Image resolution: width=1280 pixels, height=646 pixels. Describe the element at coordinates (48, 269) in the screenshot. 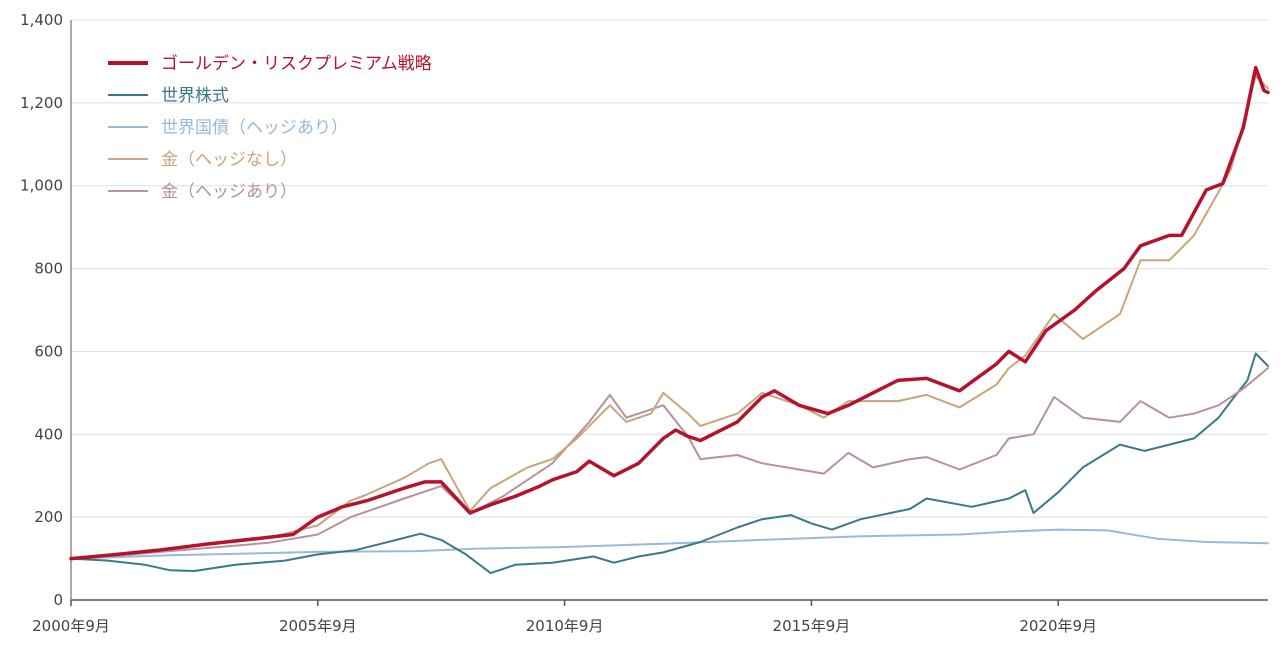

I see `y-tick-label: 800` at that location.